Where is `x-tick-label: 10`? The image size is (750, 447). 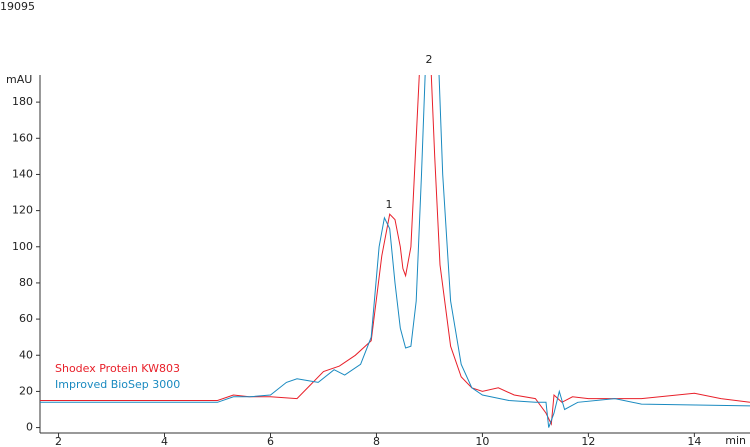 x-tick-label: 10 is located at coordinates (482, 441).